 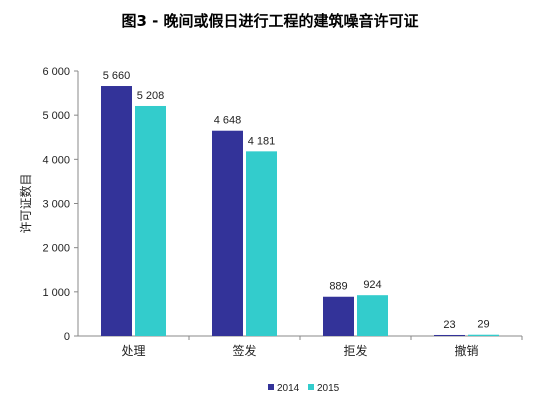 What do you see at coordinates (262, 141) in the screenshot?
I see `data-label: 4 181` at bounding box center [262, 141].